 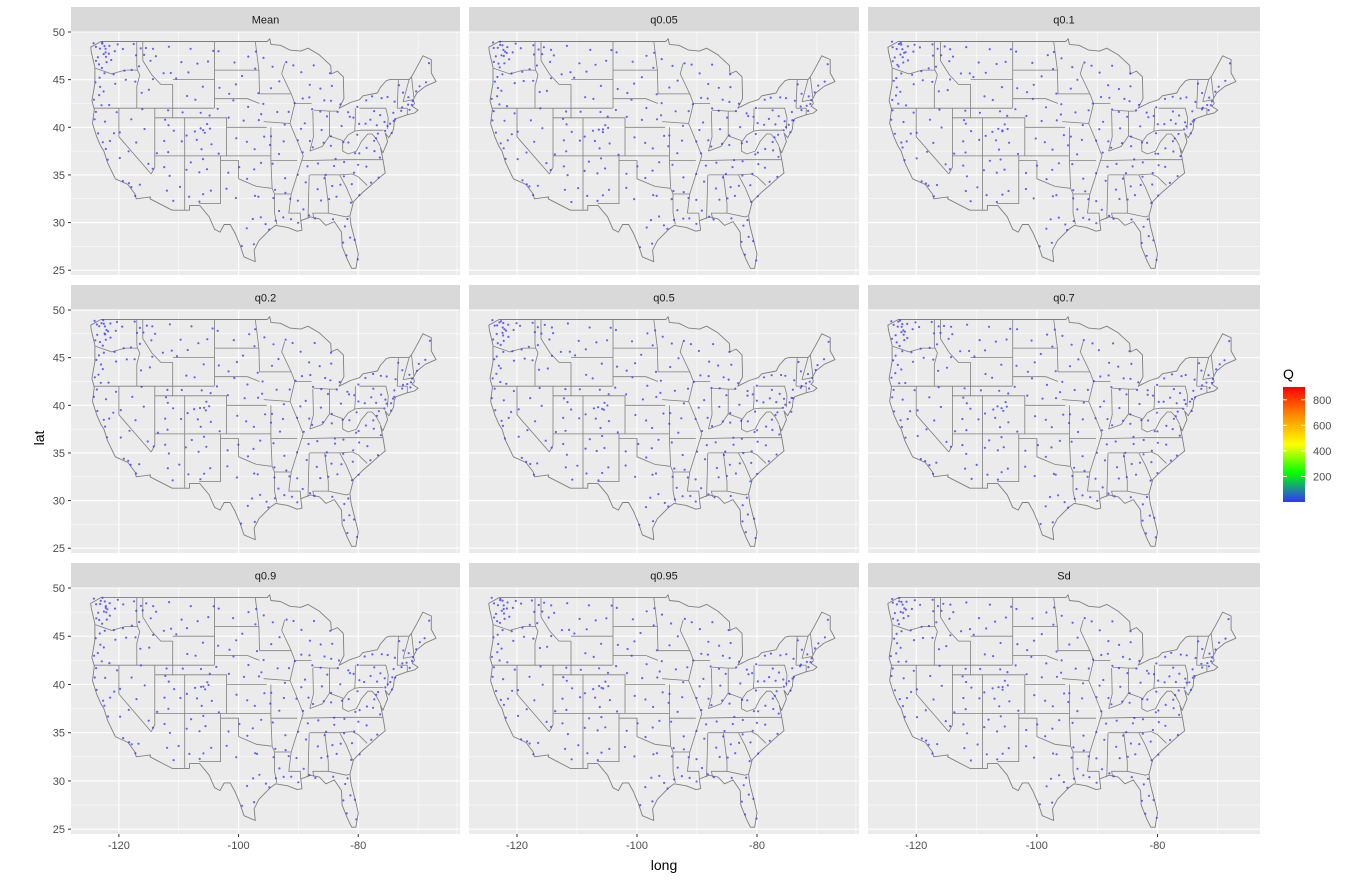 I want to click on x-tick-label: -80, so click(x=1158, y=846).